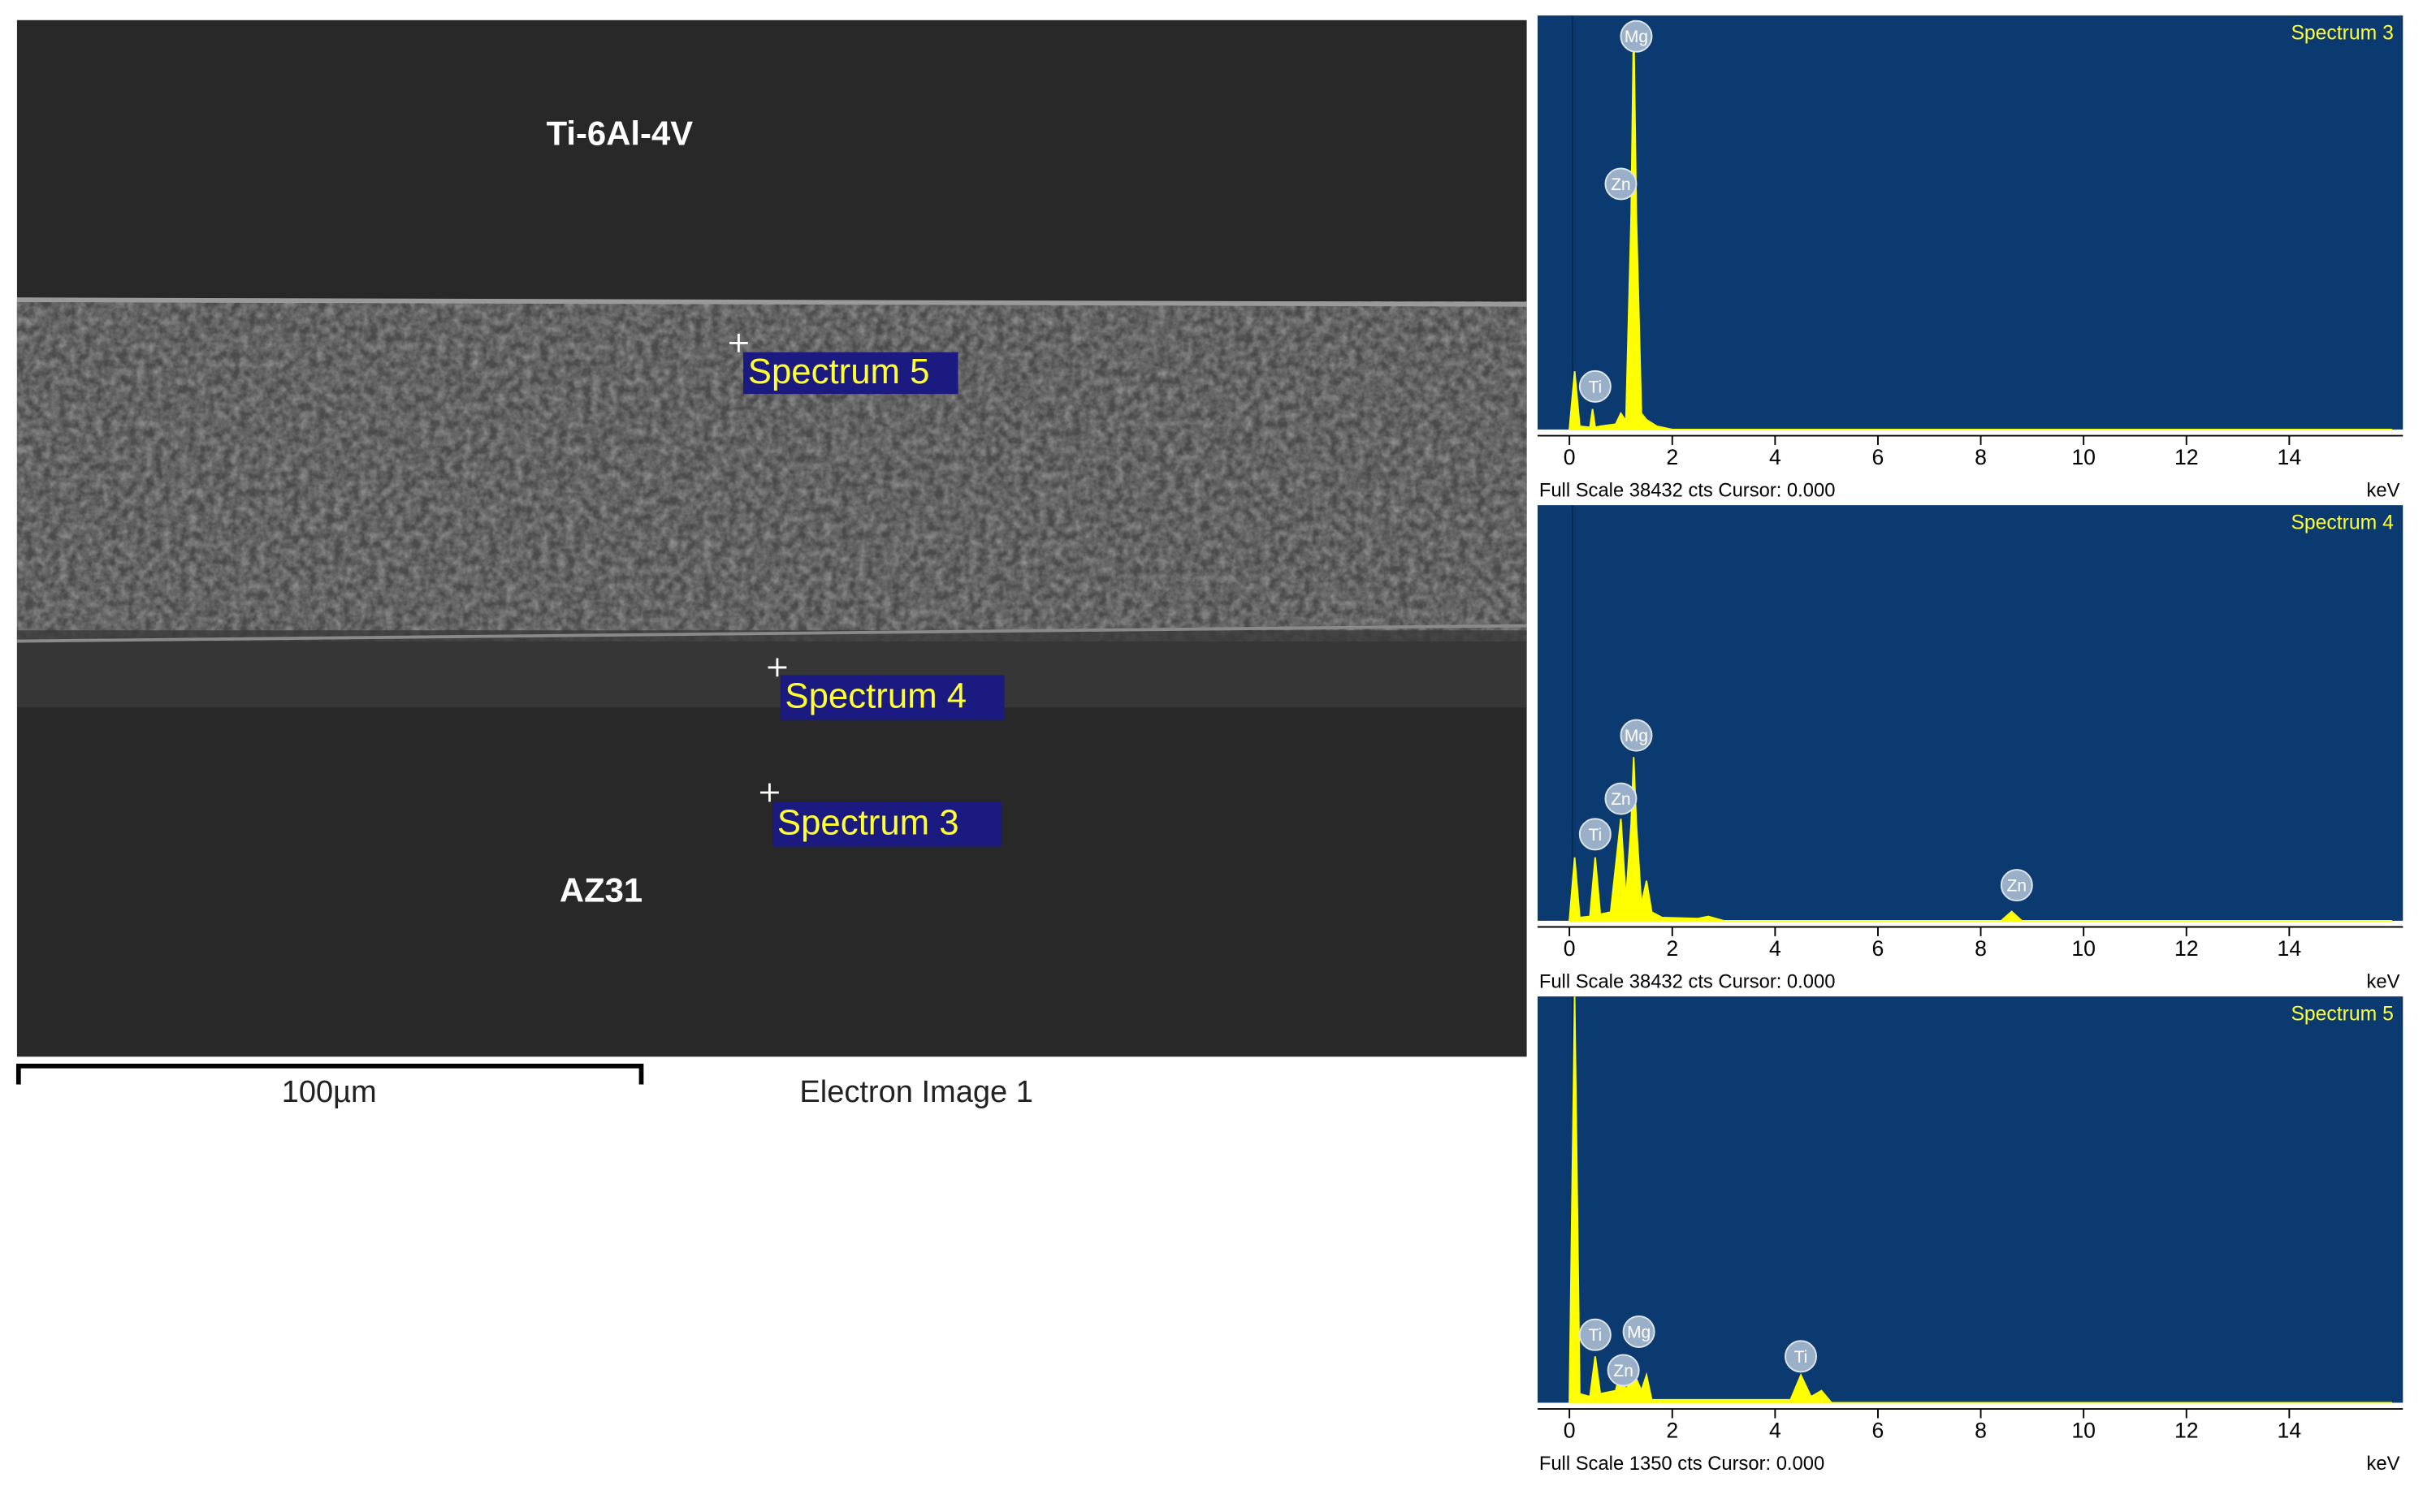  Describe the element at coordinates (868, 823) in the screenshot. I see `spectrum-marker: Spectrum 3` at that location.